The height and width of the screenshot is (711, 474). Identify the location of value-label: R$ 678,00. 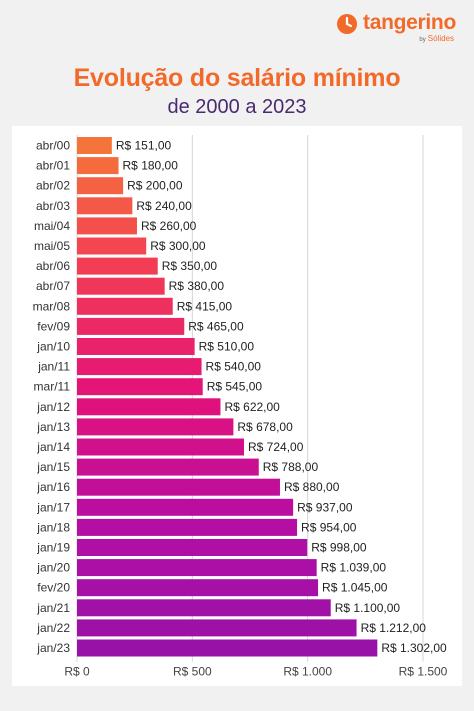
(265, 427).